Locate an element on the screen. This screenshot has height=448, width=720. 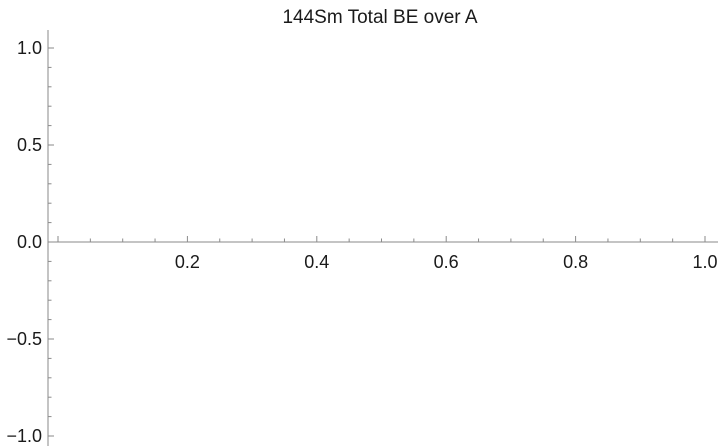
x-tick-label: 0.2 is located at coordinates (187, 262).